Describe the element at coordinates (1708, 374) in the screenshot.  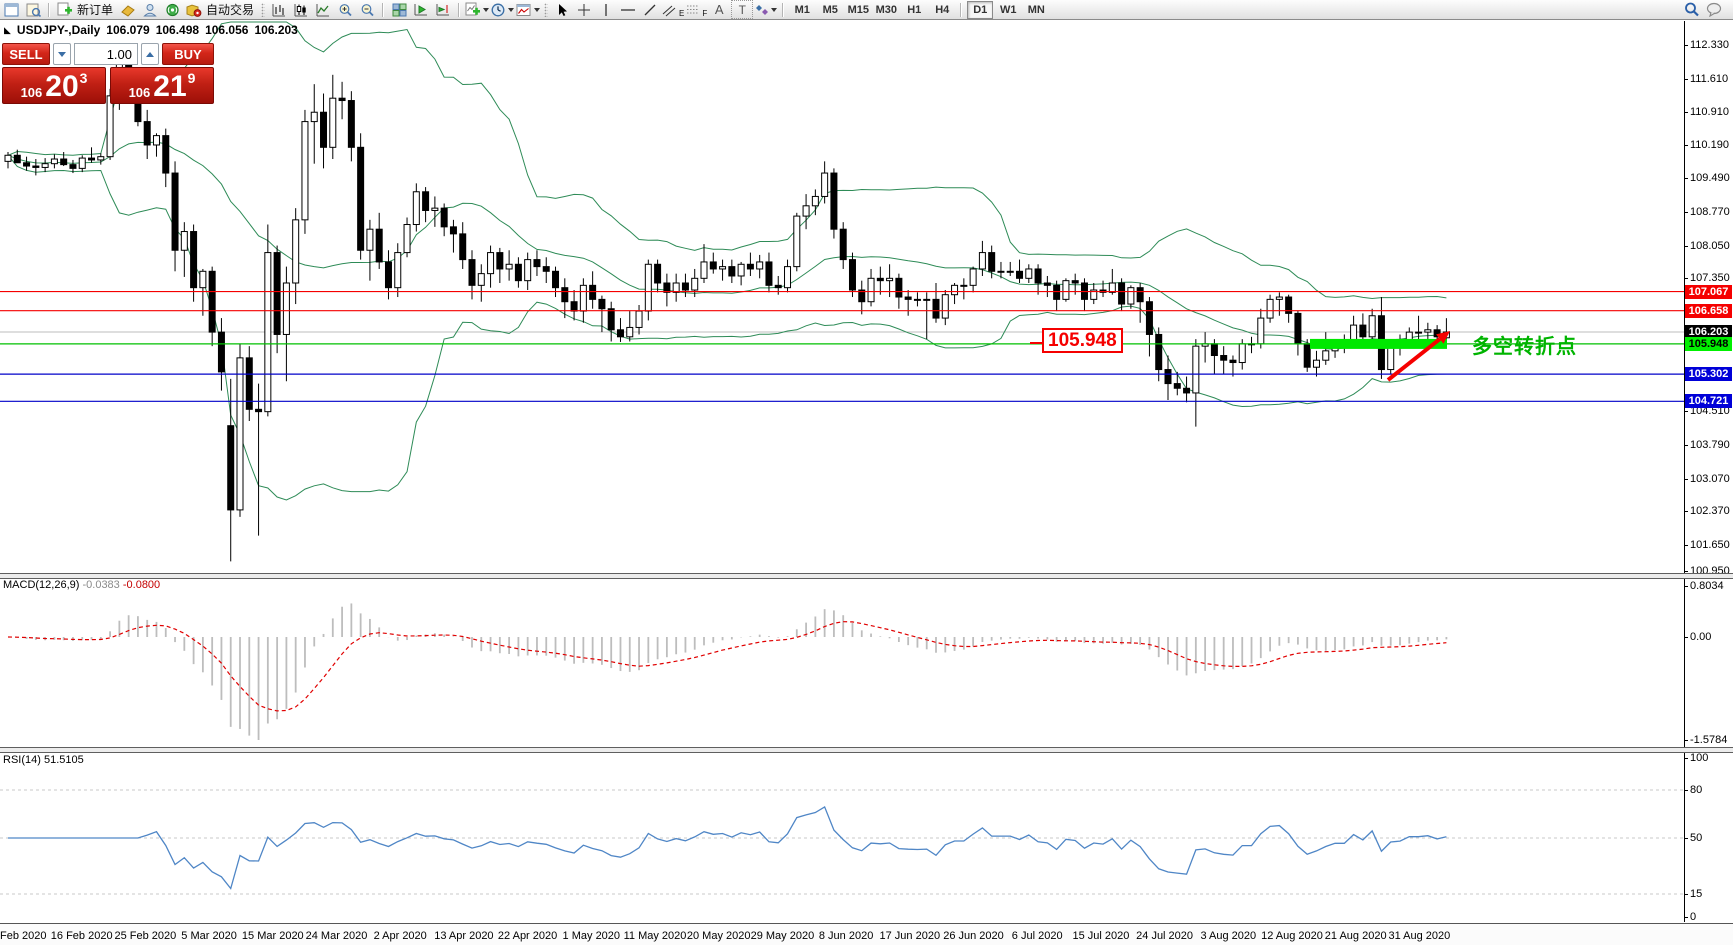
I see `price-tag: 105.302` at that location.